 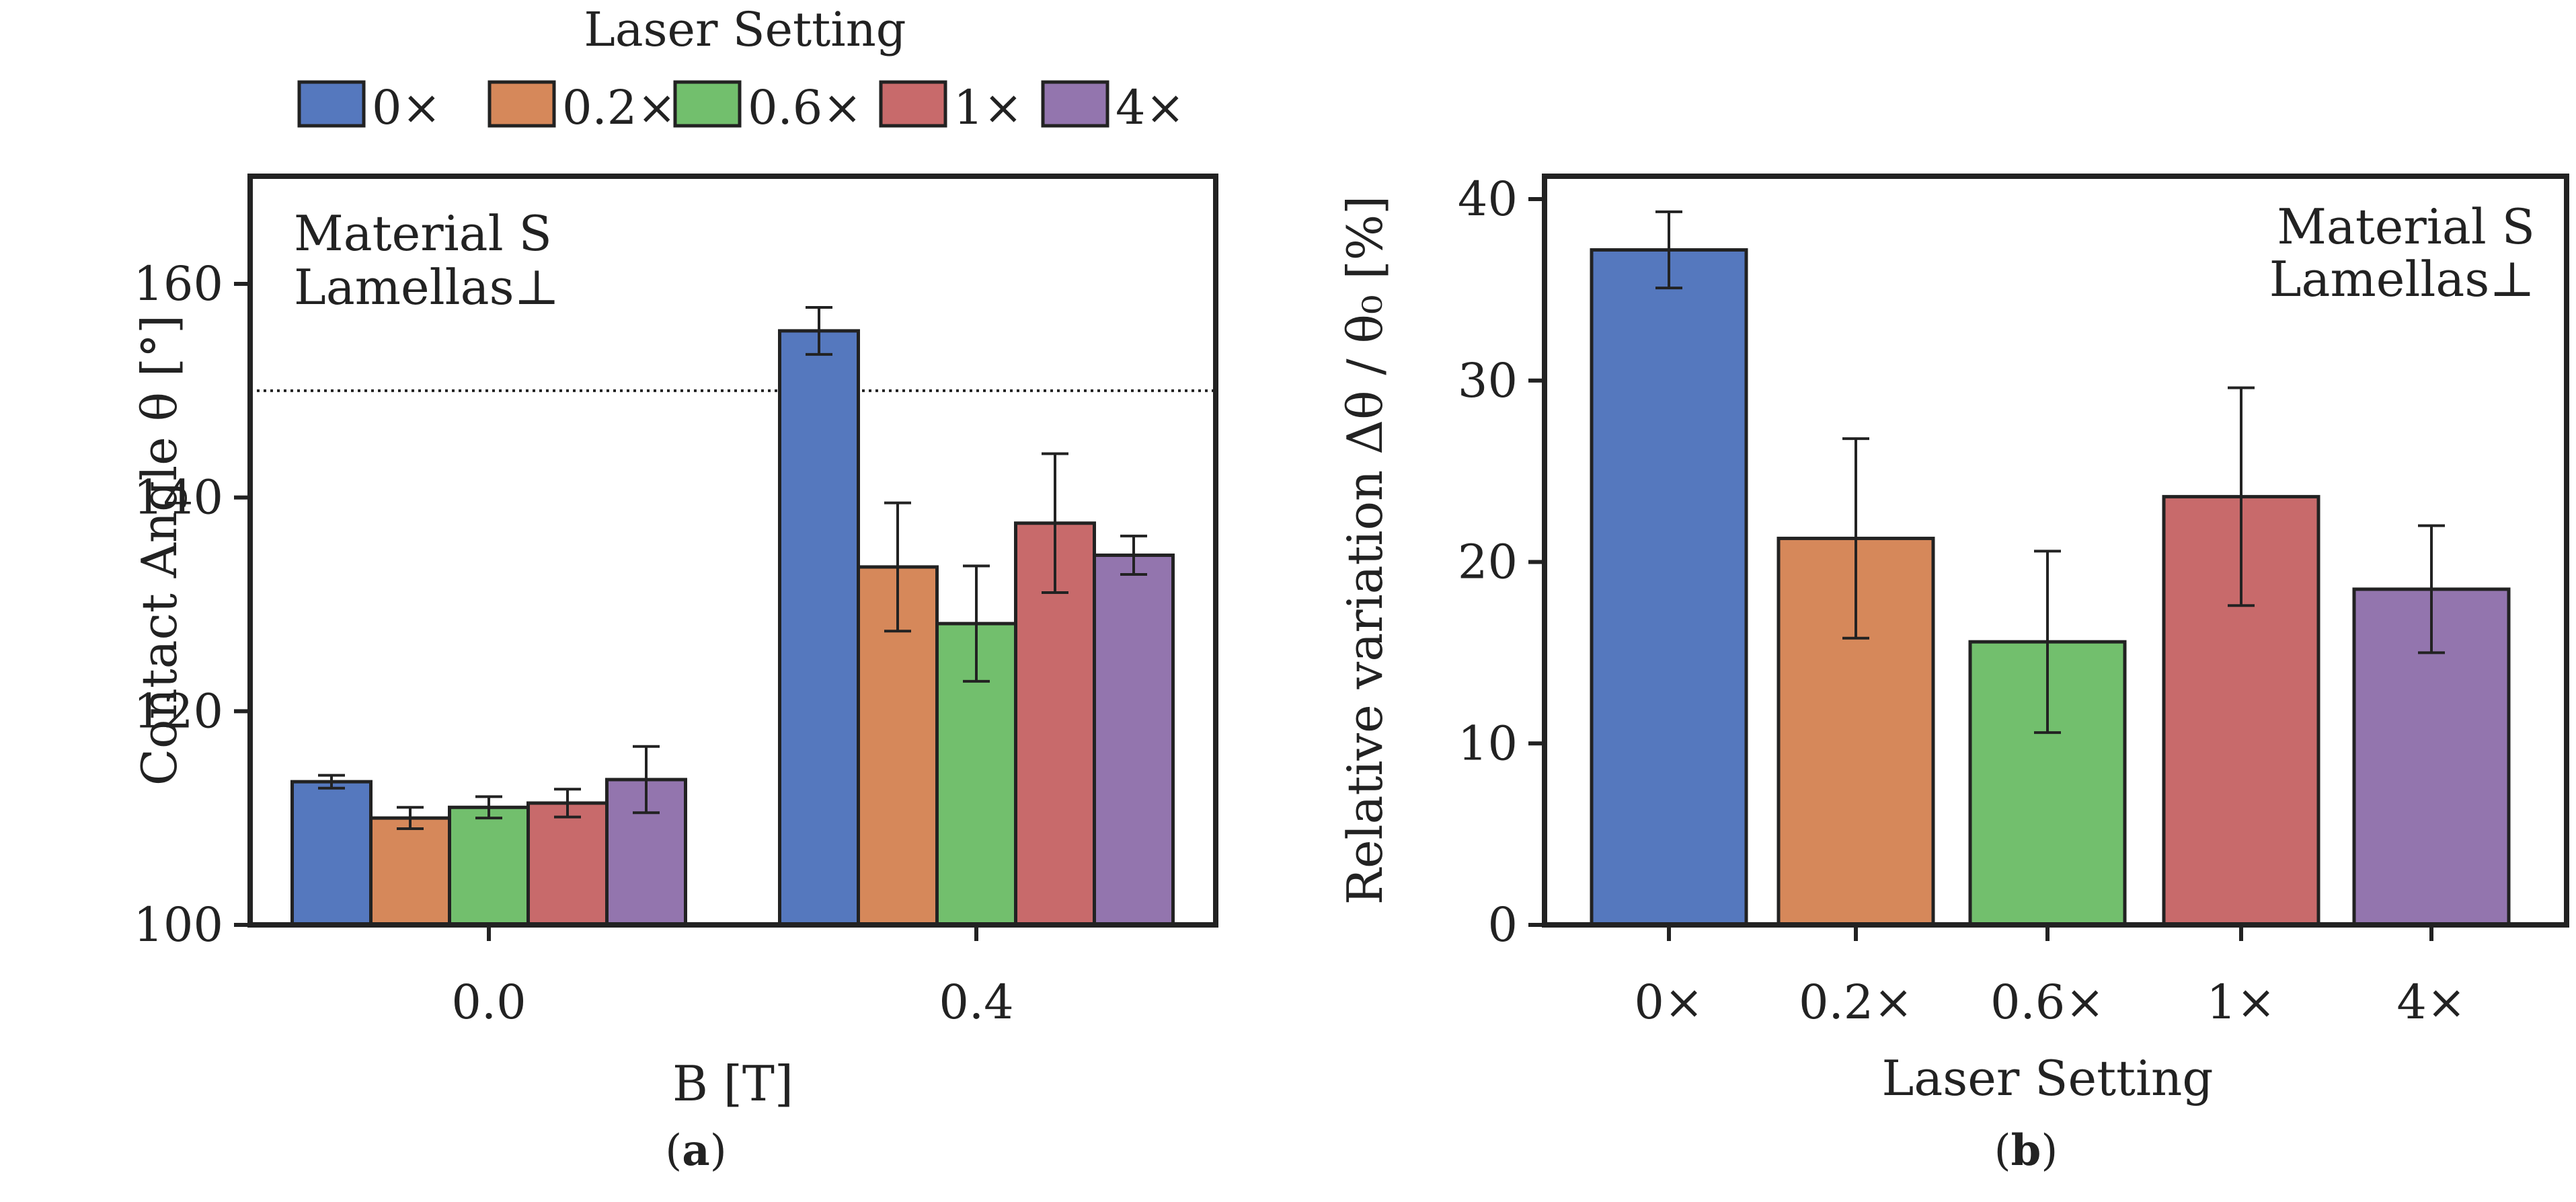 I want to click on panel-b-xlabel: Laser Setting, so click(x=2048, y=1078).